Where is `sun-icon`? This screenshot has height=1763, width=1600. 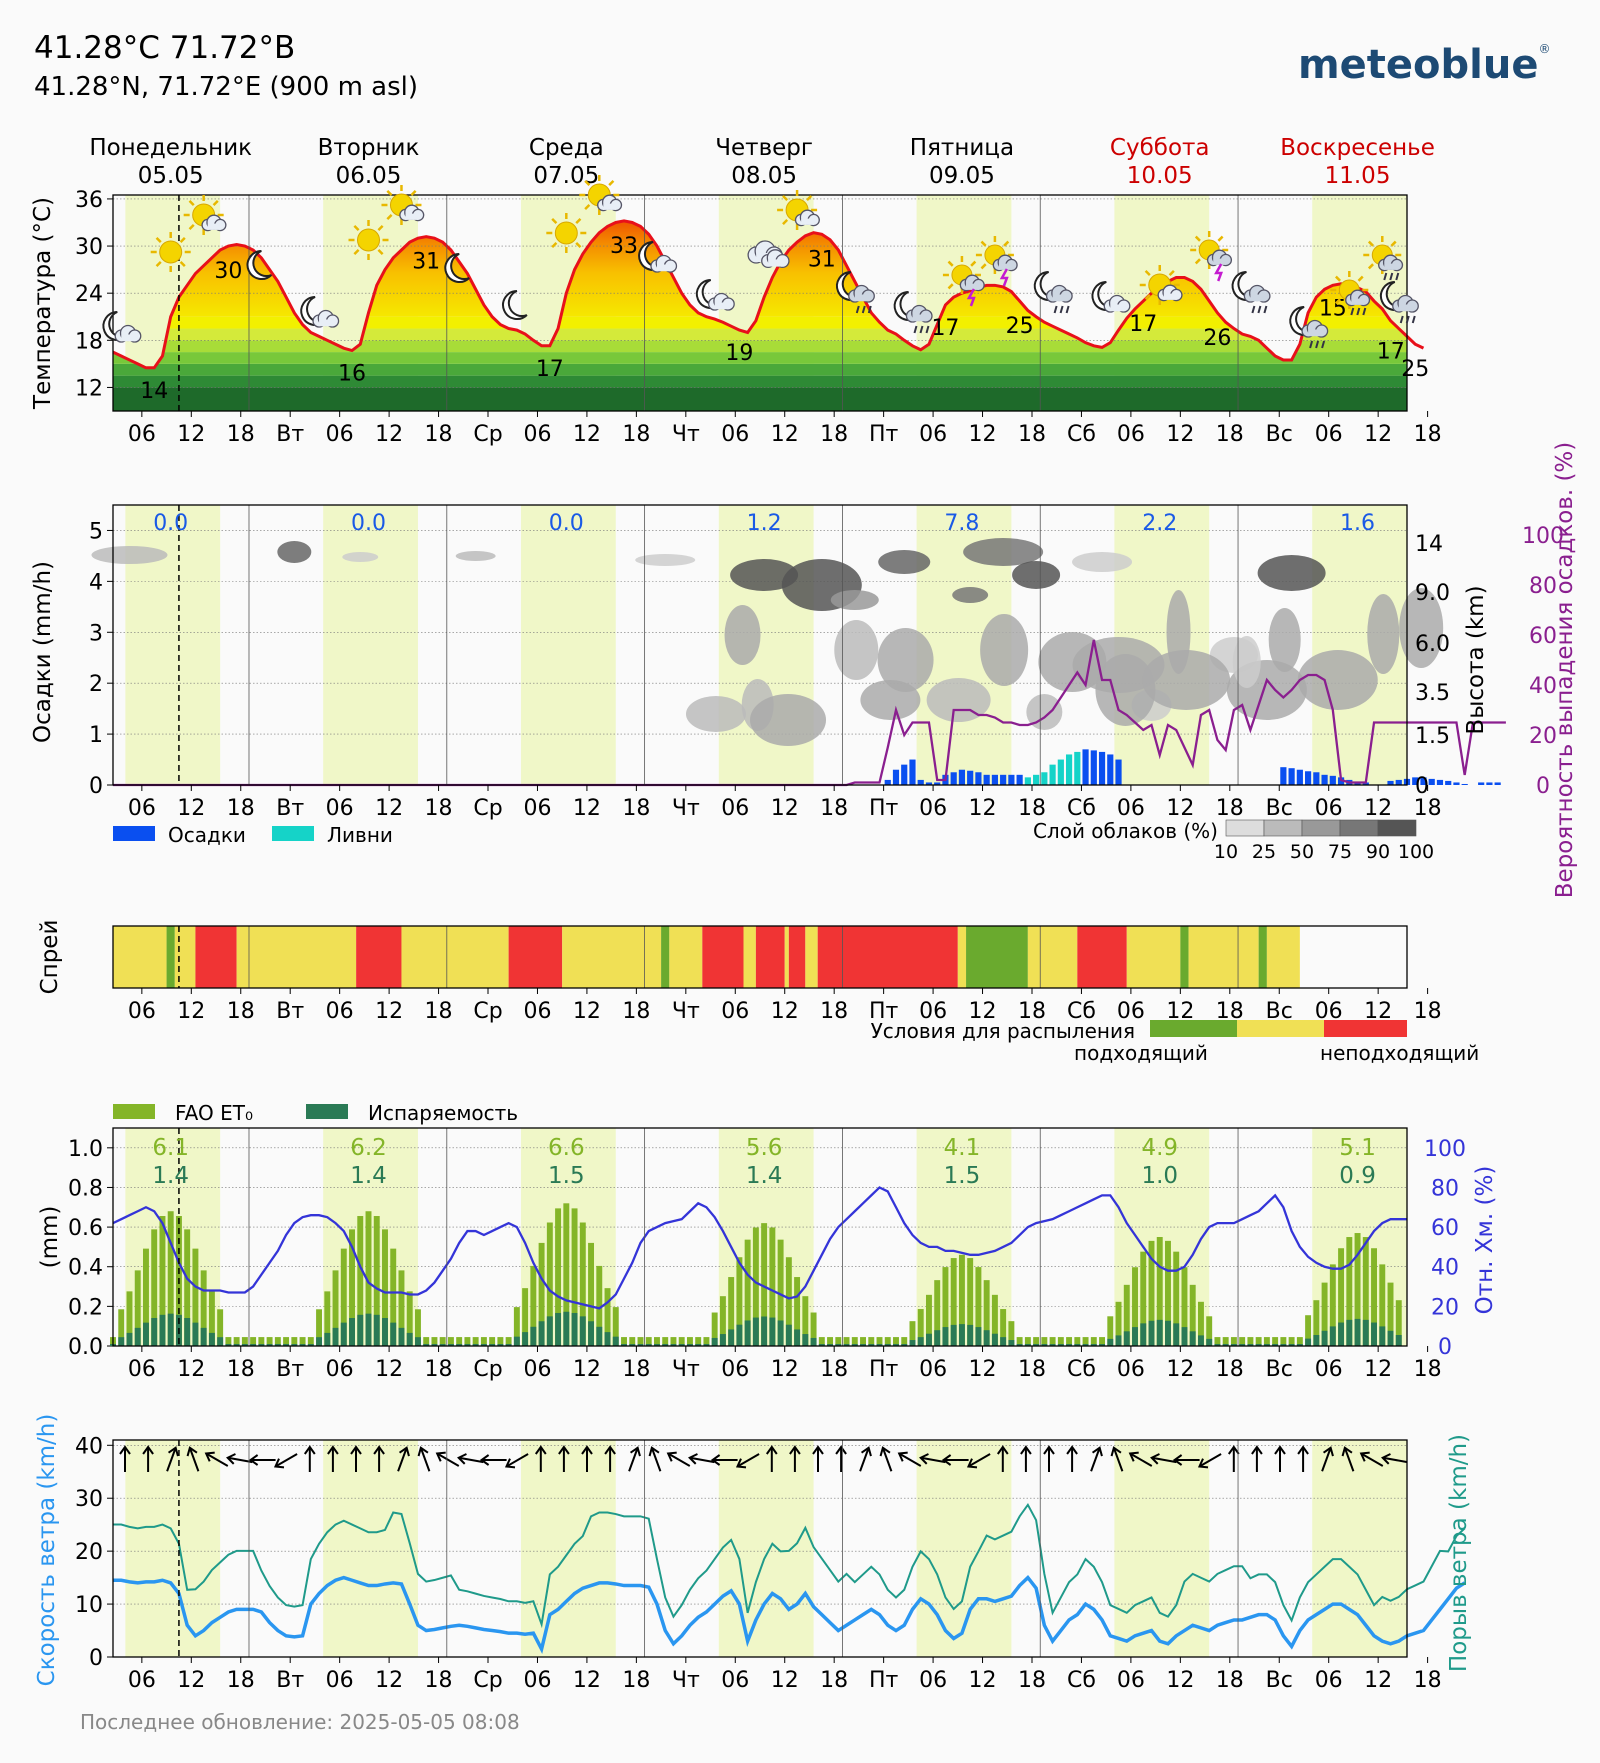
sun-icon is located at coordinates (170, 252).